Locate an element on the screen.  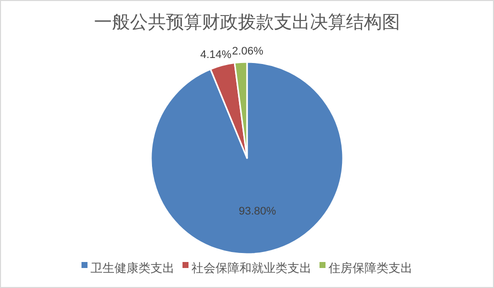
chart-title: 一般公共预算财政拨款支出决算结构图 is located at coordinates (247, 22).